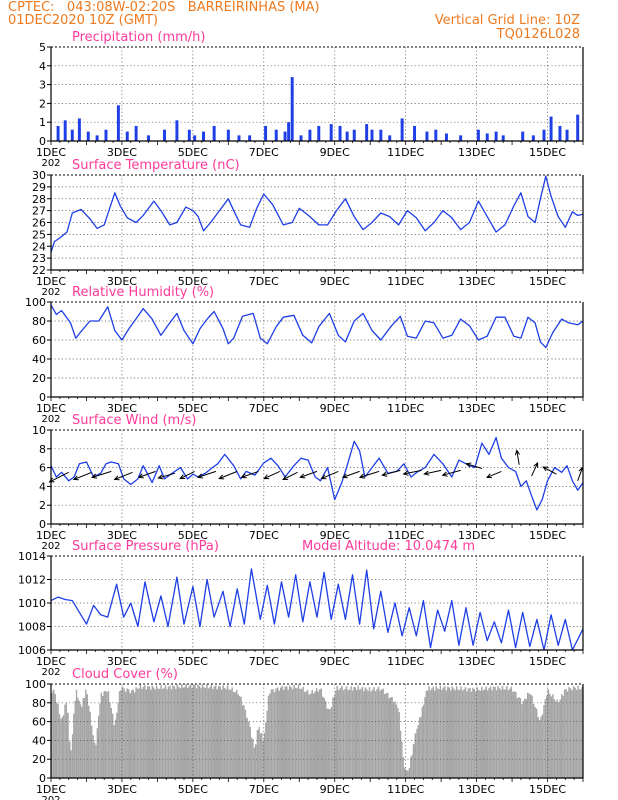 The width and height of the screenshot is (618, 800). I want to click on x-tick-label: 9DEC, so click(335, 535).